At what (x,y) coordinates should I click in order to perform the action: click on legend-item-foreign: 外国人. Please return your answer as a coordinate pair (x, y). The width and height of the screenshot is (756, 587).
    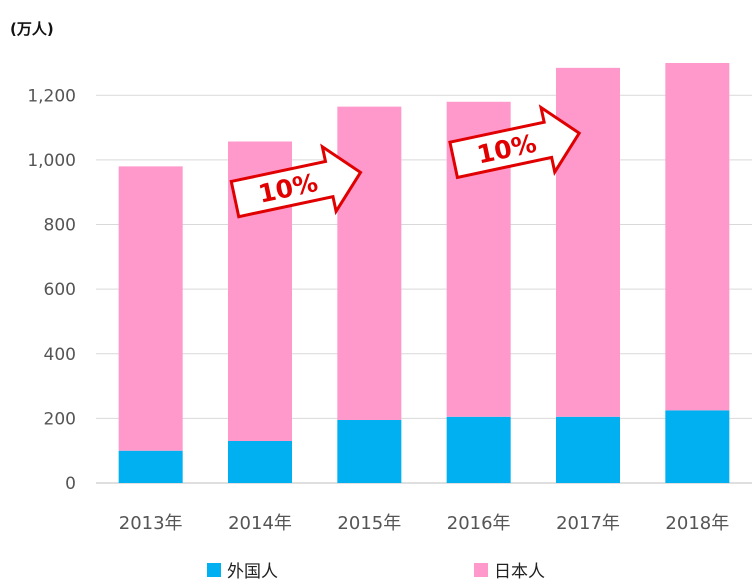
    Looking at the image, I should click on (242, 569).